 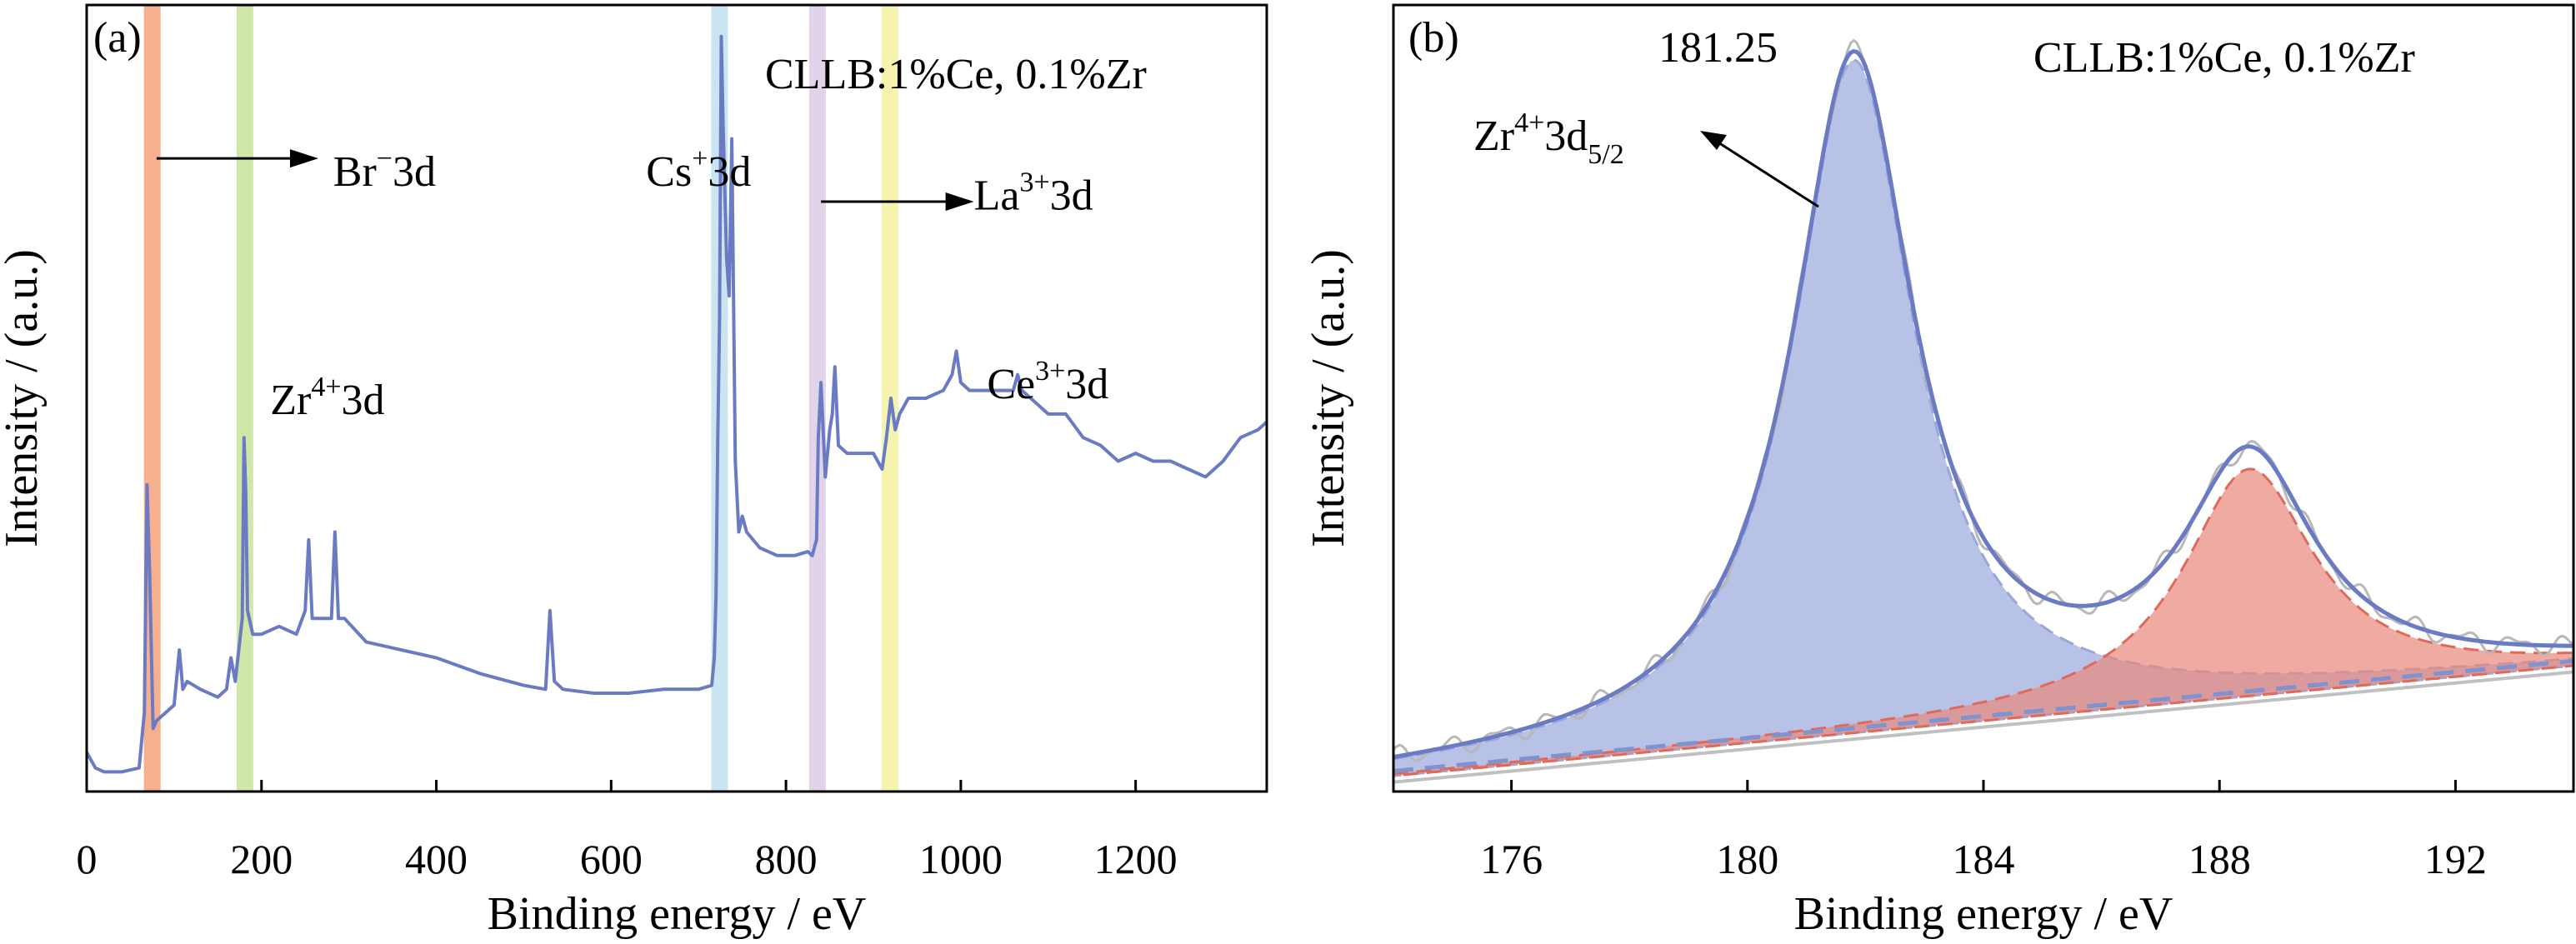 What do you see at coordinates (956, 74) in the screenshot?
I see `panel-a-sample-label: CLLB:1%Ce, 0.1%Zr` at bounding box center [956, 74].